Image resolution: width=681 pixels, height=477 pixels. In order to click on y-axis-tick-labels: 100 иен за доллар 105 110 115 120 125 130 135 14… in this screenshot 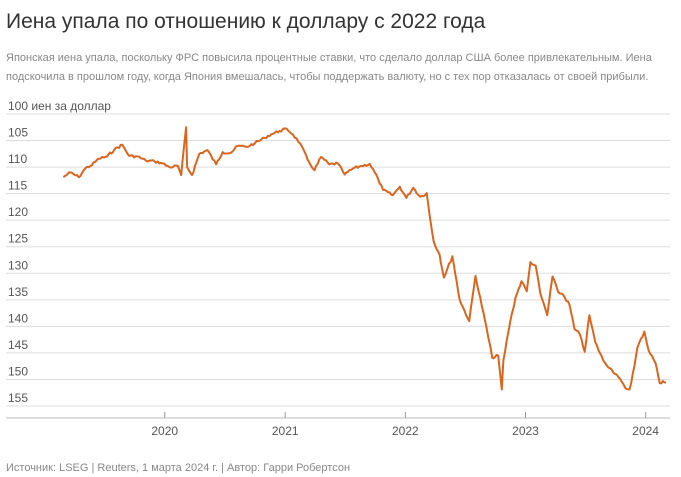, I will do `click(59, 252)`.